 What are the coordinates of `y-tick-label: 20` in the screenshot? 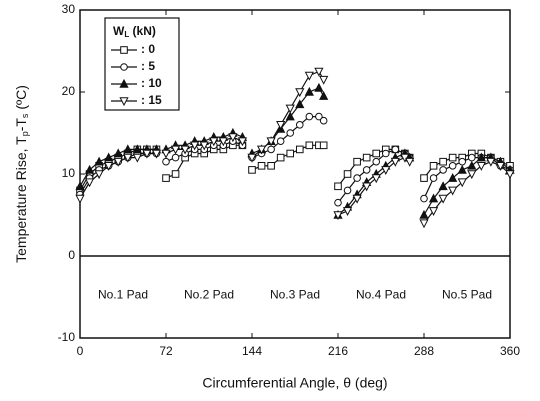 It's located at (69, 91).